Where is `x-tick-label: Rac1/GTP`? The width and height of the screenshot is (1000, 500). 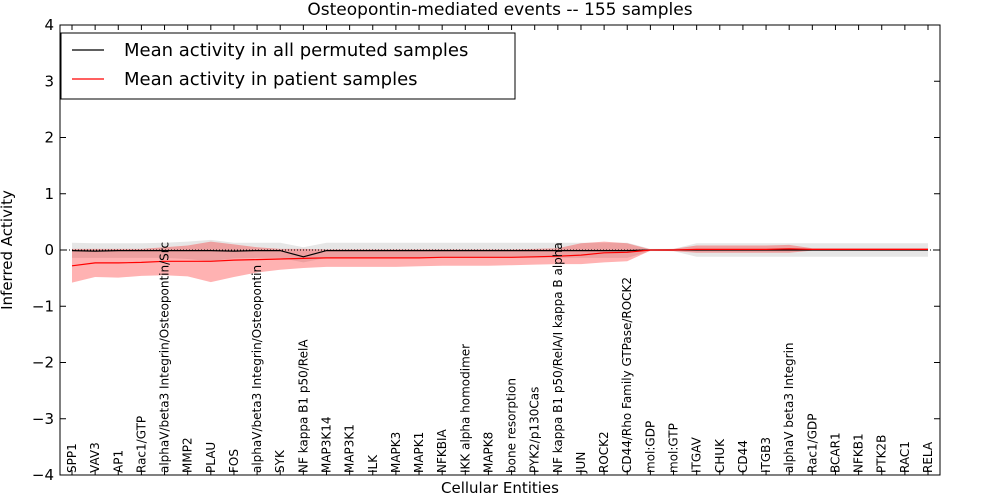
x-tick-label: Rac1/GTP is located at coordinates (141, 444).